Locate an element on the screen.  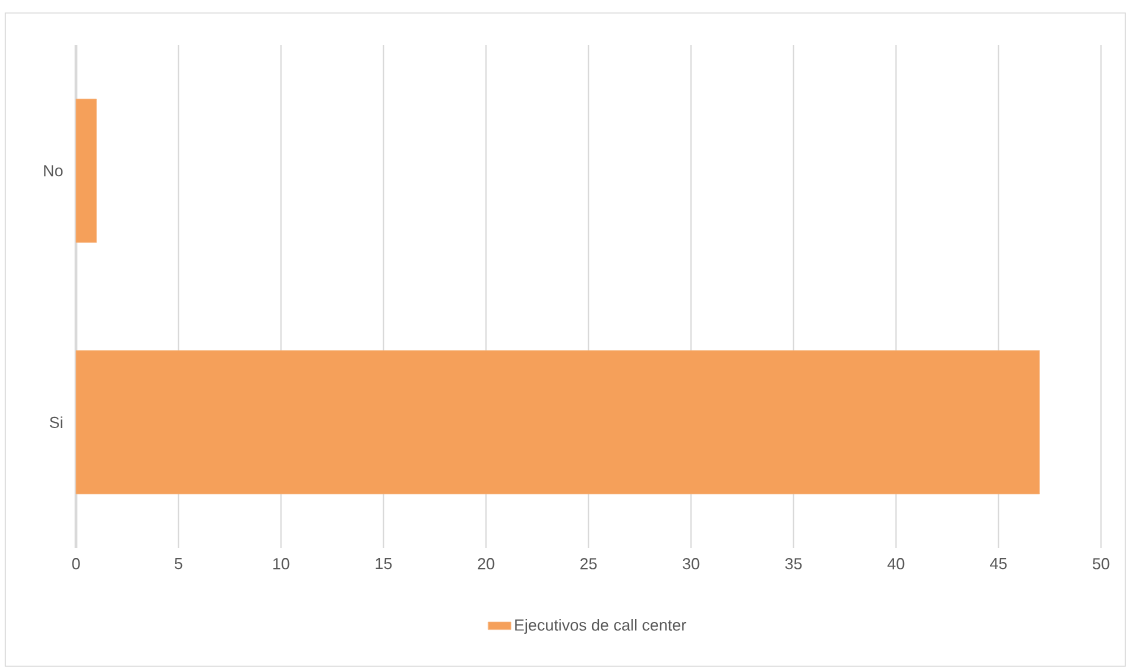
x-tick-label: 5 is located at coordinates (178, 564).